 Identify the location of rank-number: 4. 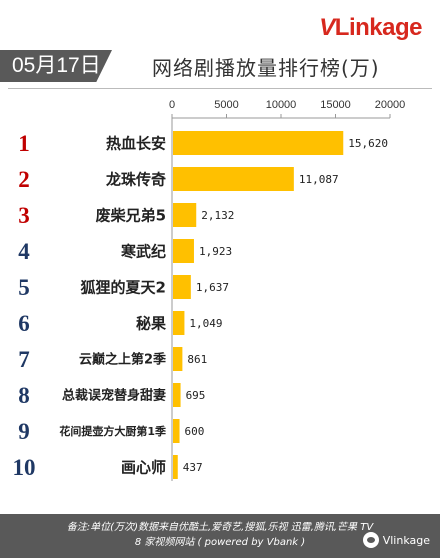
(24, 251).